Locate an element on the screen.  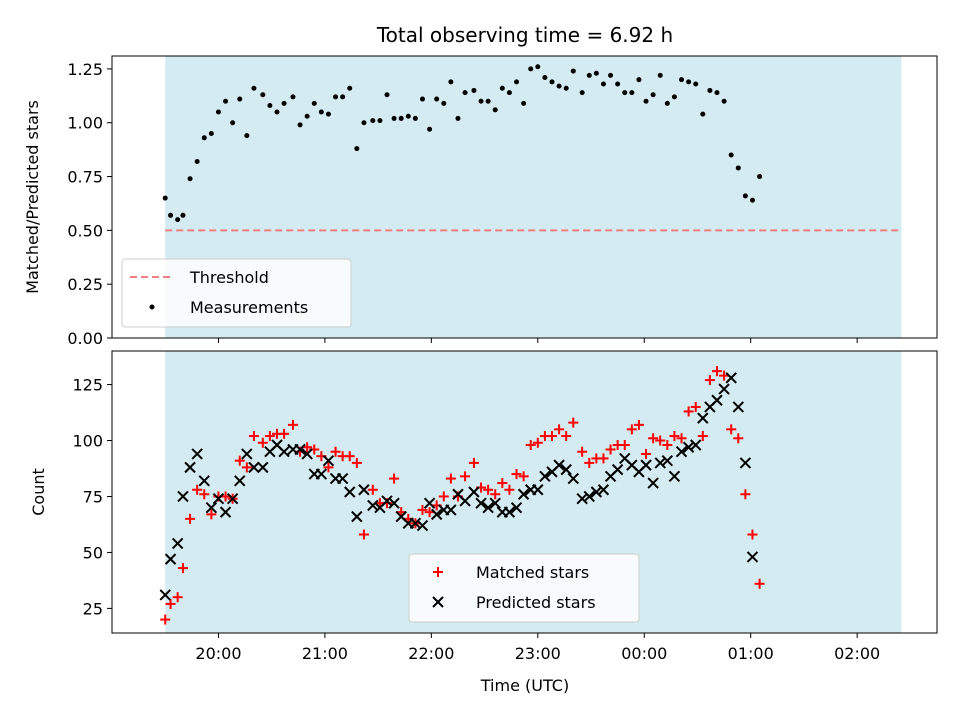
top-y-ticks: 0.00 0.25 0.50 0.75 1.00 1.25 is located at coordinates (89, 204).